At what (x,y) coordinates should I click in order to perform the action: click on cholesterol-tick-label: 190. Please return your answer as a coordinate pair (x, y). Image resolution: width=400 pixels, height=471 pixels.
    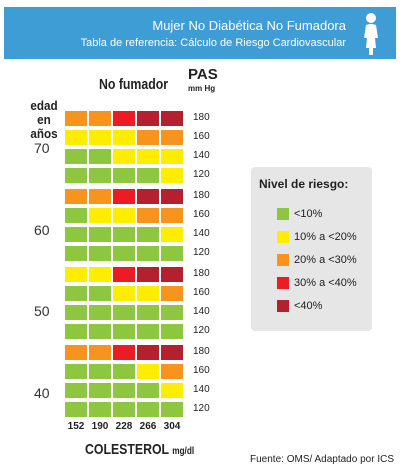
    Looking at the image, I should click on (100, 426).